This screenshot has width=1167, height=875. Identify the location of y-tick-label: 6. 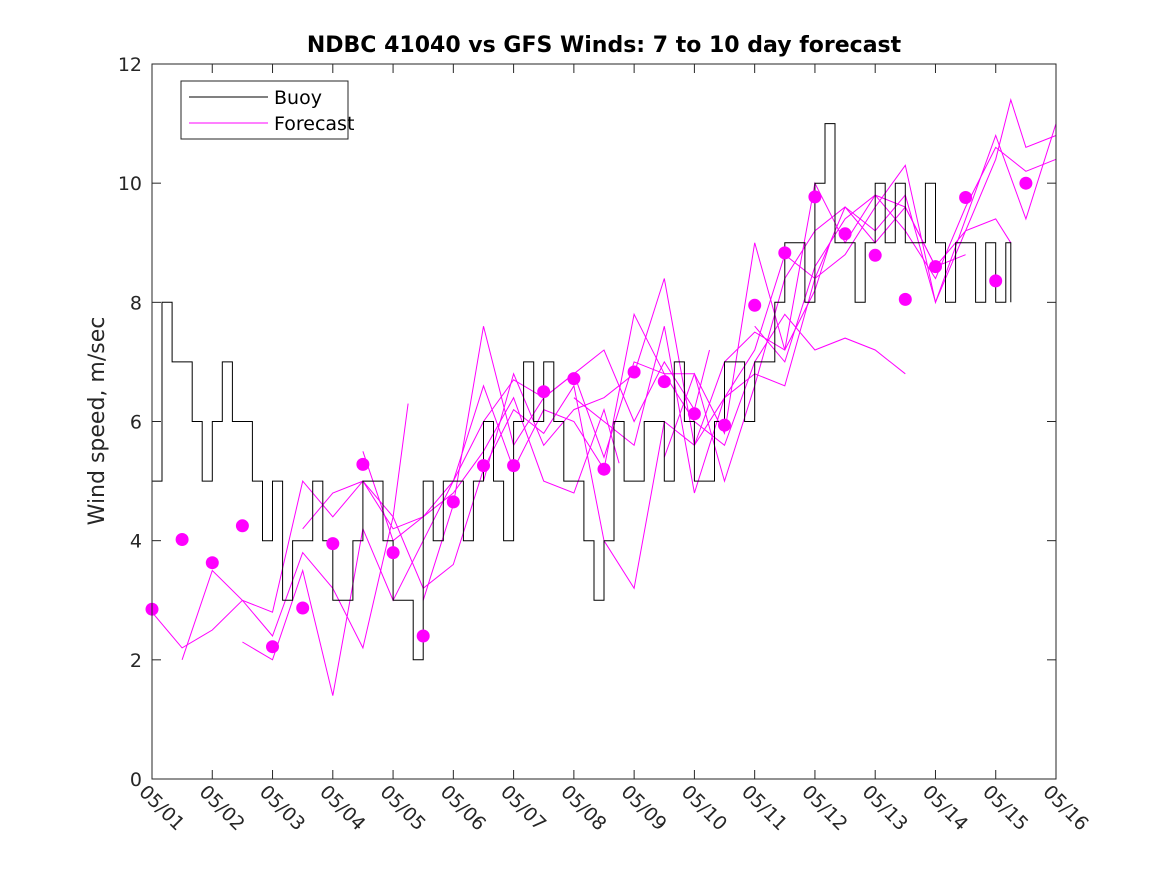
(136, 423).